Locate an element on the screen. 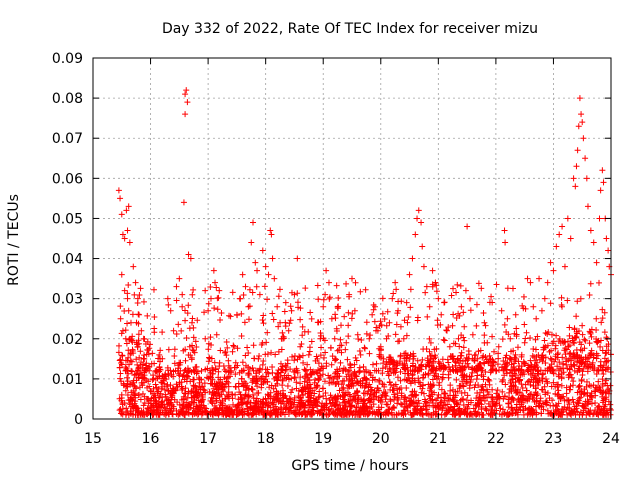 The image size is (640, 485). x-tick-label: 18 is located at coordinates (266, 439).